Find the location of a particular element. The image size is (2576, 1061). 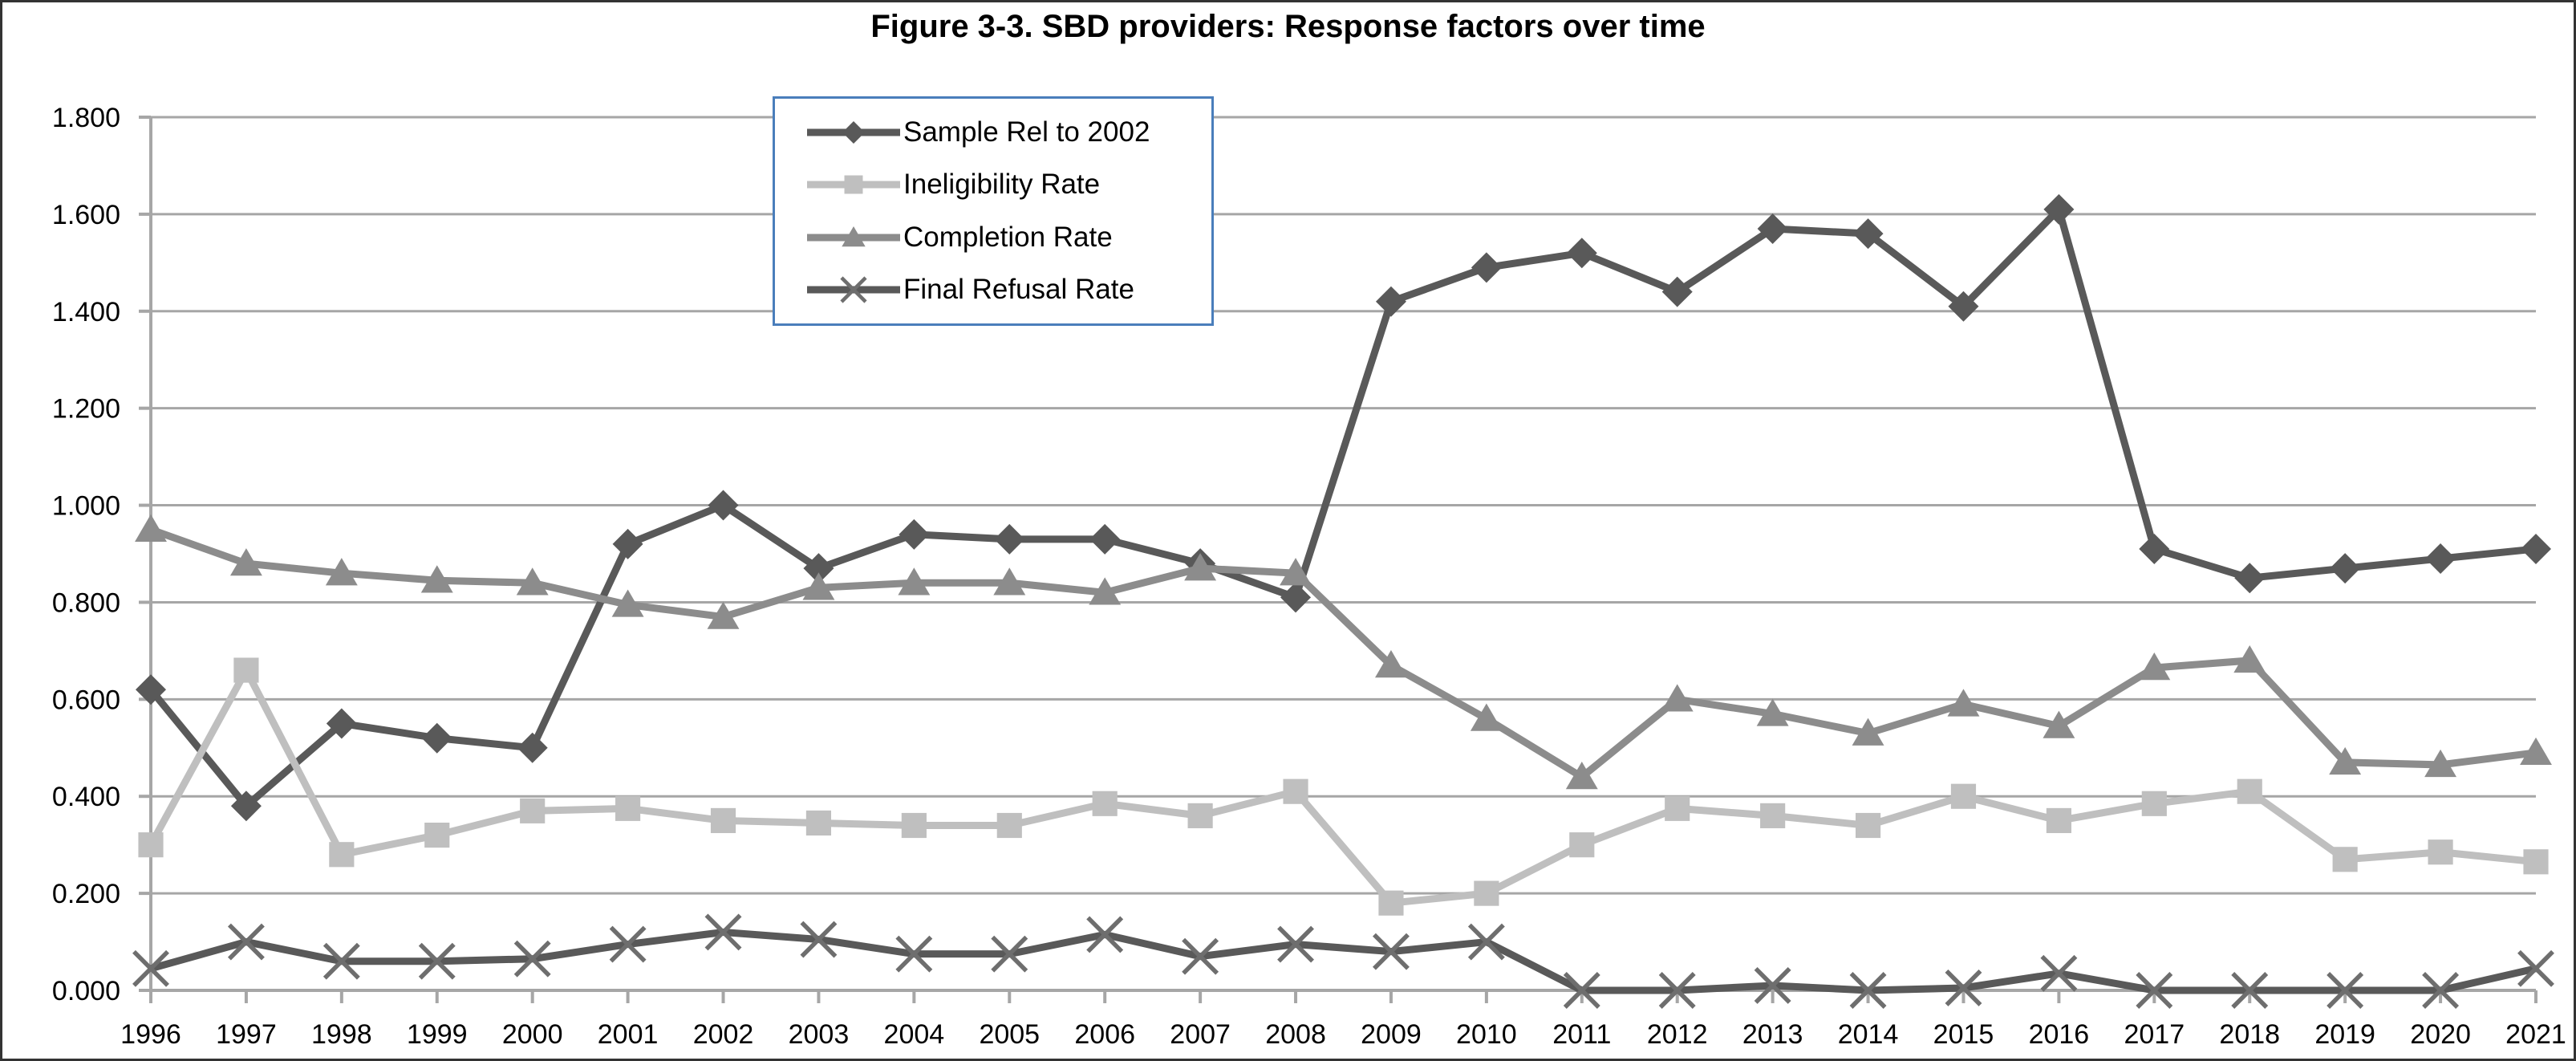

x-tick-label: 2010 is located at coordinates (1486, 1034).